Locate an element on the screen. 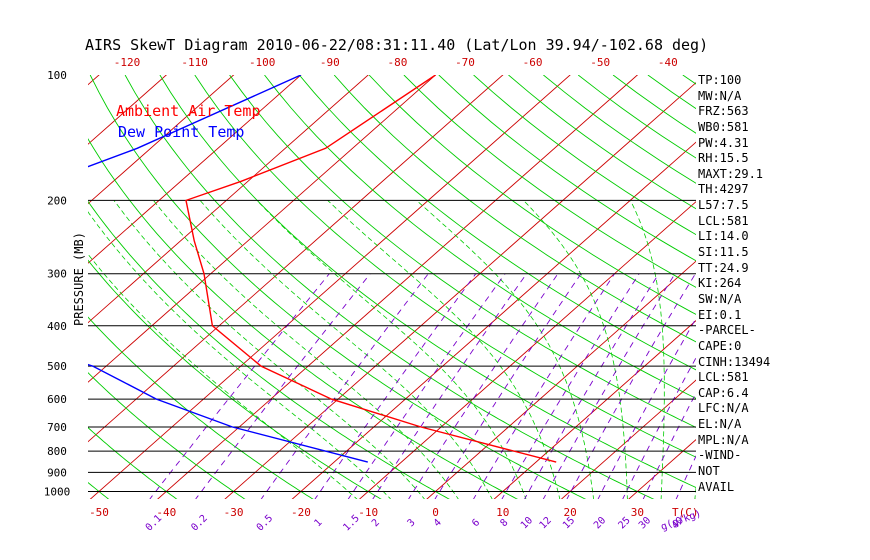  mixing-ratio-tick-label: 12 is located at coordinates (546, 523).